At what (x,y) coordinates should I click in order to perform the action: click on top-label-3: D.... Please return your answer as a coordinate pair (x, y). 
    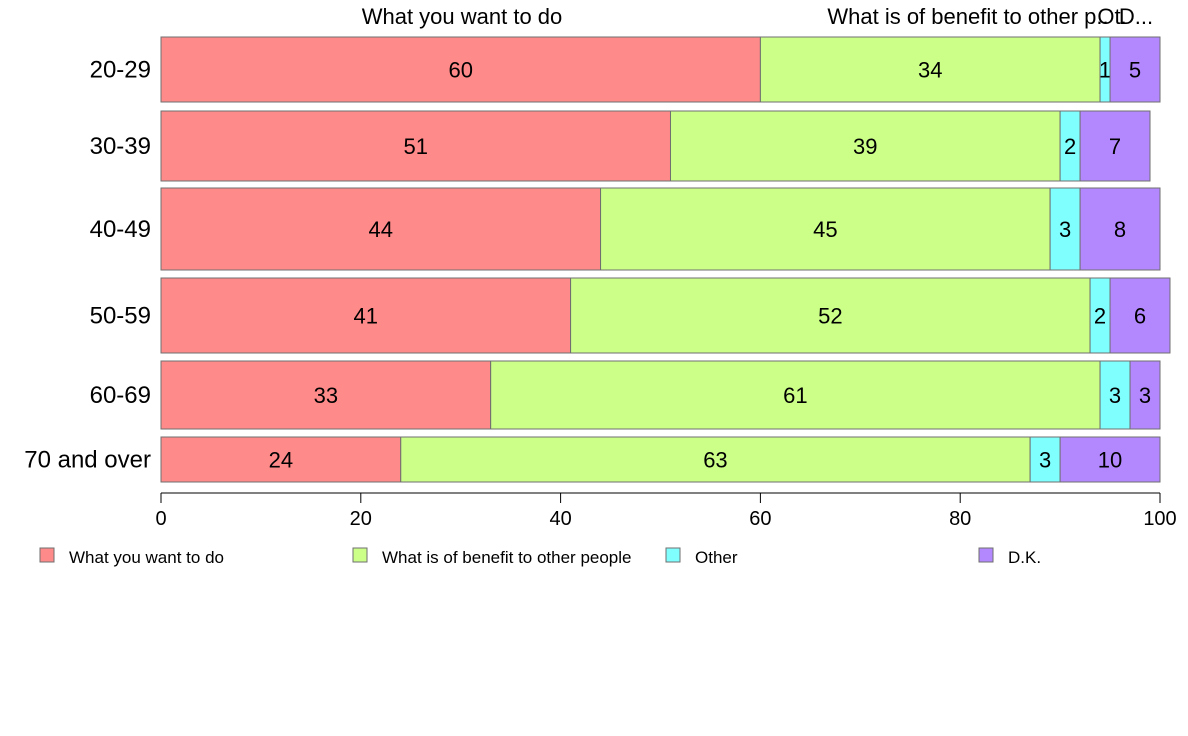
    Looking at the image, I should click on (1136, 16).